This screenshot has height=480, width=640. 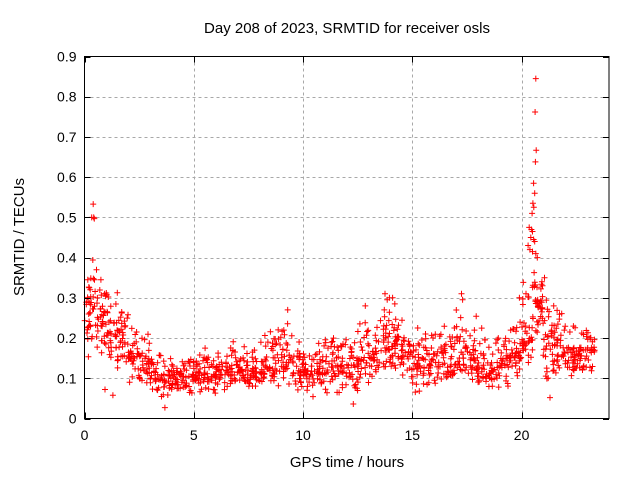 What do you see at coordinates (73, 419) in the screenshot?
I see `y-tick-label: 0` at bounding box center [73, 419].